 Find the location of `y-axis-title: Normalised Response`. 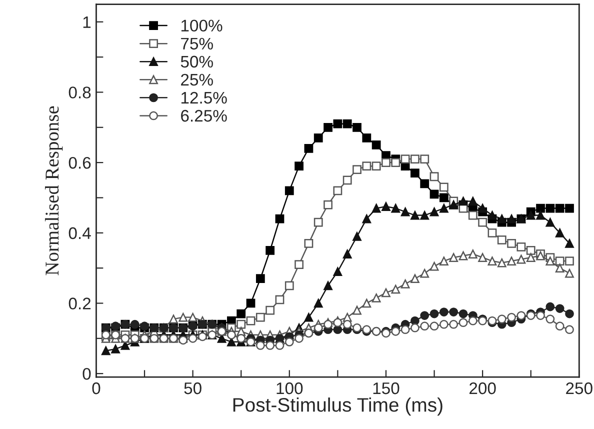

y-axis-title: Normalised Response is located at coordinates (54, 191).